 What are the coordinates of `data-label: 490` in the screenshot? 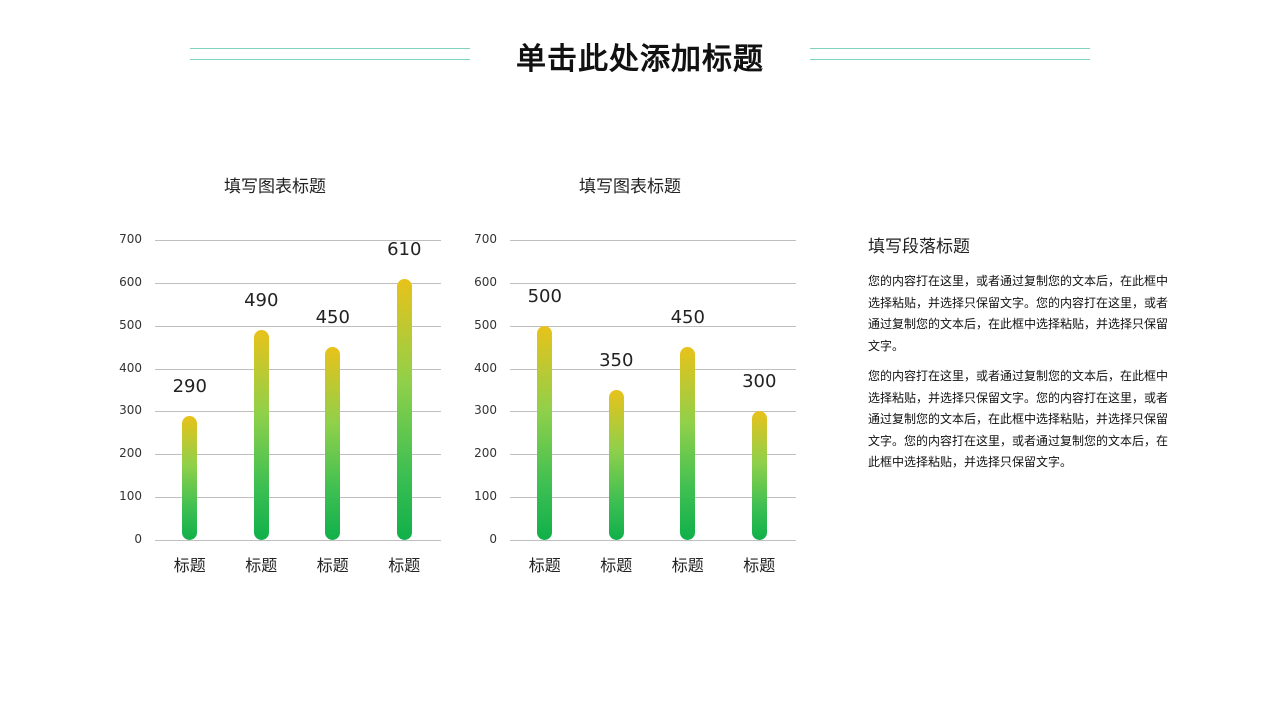 It's located at (261, 300).